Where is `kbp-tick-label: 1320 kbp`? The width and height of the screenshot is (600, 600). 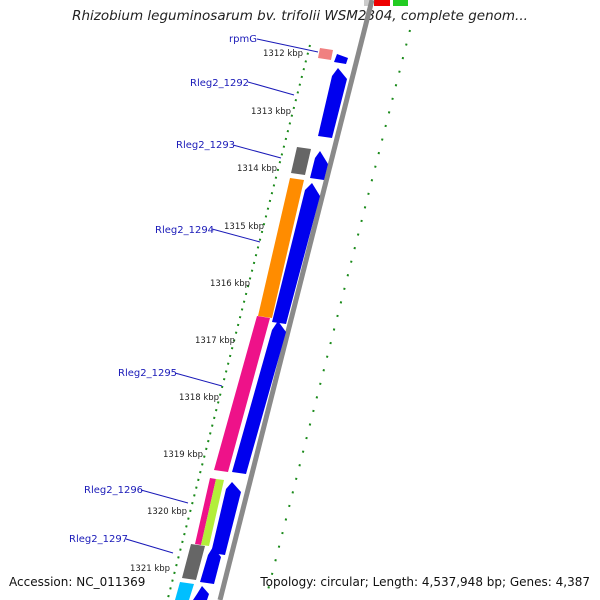
kbp-tick-label: 1320 kbp is located at coordinates (167, 512).